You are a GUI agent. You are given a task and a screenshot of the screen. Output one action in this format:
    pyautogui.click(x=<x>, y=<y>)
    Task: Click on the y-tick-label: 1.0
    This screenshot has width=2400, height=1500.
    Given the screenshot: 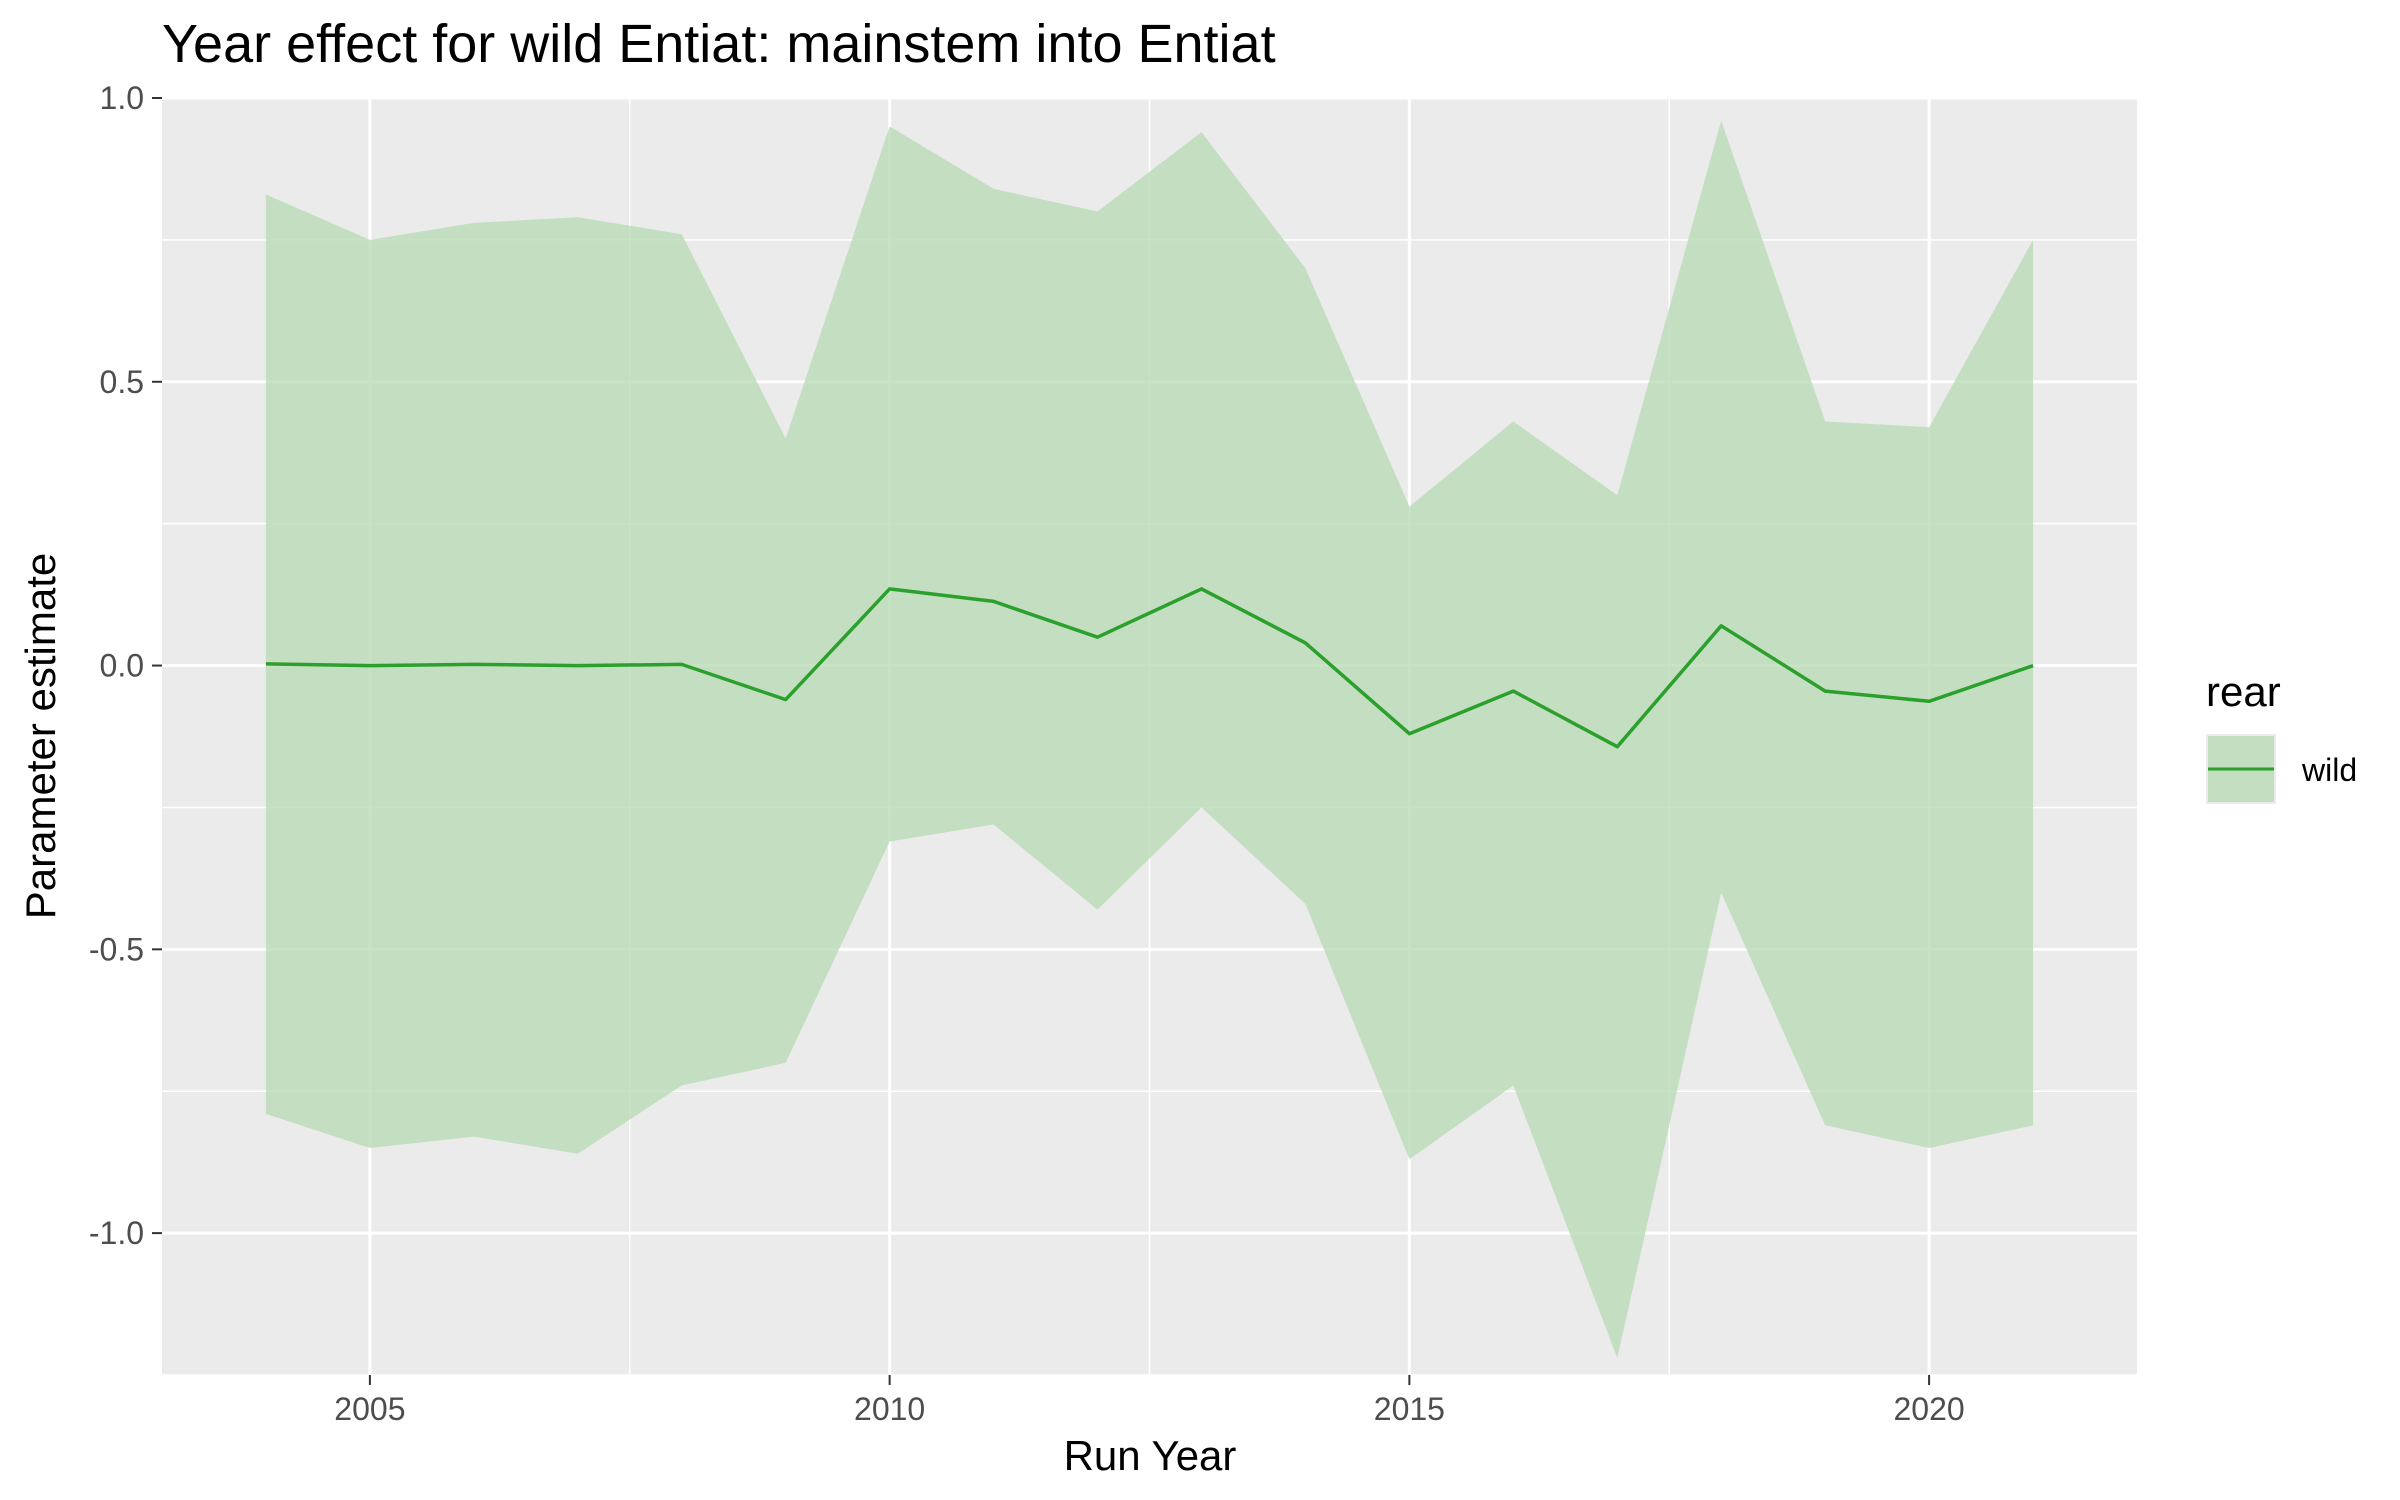 What is the action you would take?
    pyautogui.click(x=122, y=98)
    